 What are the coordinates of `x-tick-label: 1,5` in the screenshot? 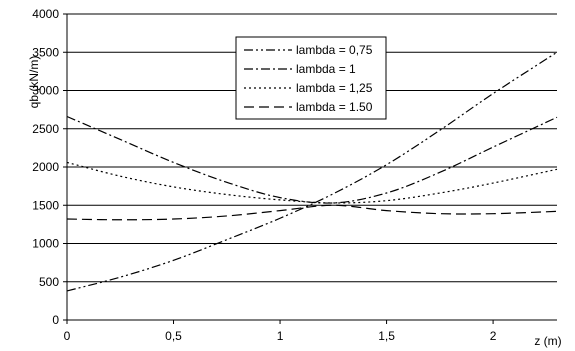 It's located at (386, 336).